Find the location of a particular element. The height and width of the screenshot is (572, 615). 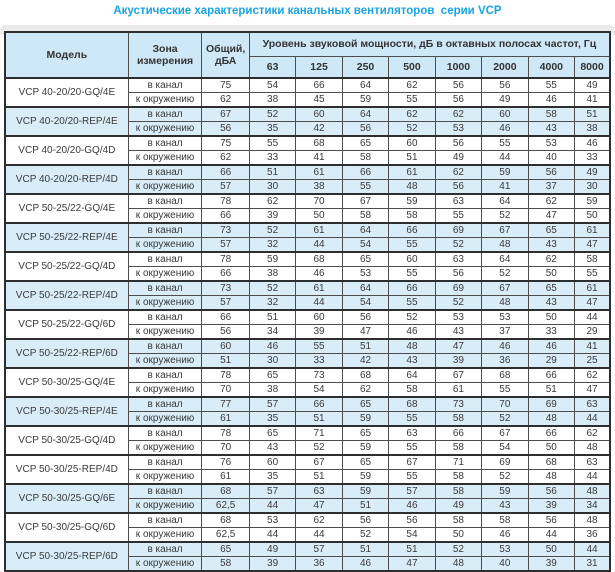

band-value-cell: 36 is located at coordinates (319, 564).